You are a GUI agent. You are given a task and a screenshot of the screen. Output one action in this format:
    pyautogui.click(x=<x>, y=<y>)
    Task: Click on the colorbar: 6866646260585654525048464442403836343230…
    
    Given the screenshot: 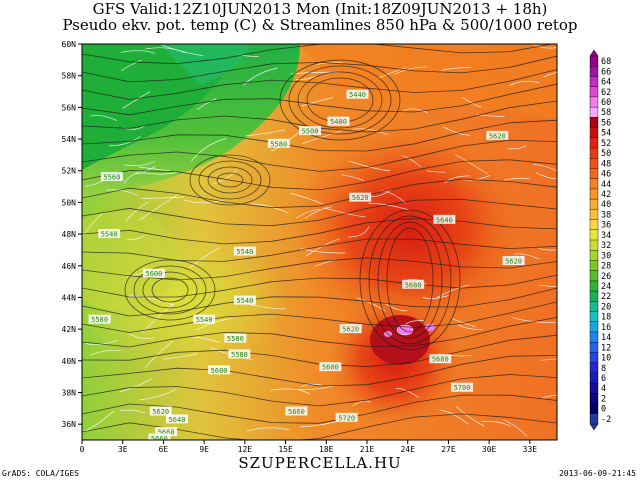 What is the action you would take?
    pyautogui.click(x=600, y=240)
    